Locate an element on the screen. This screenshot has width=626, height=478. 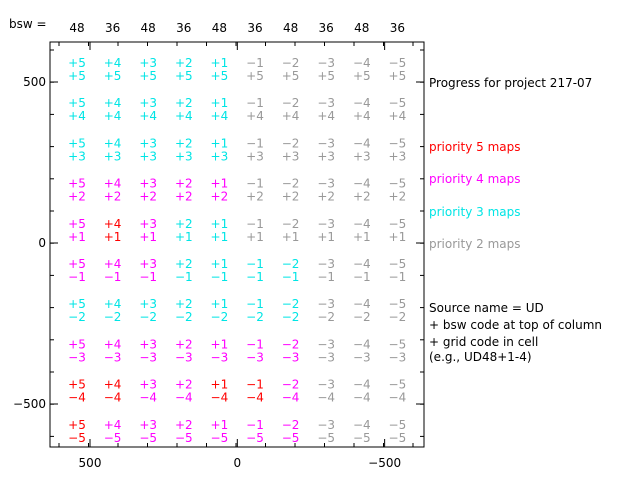
y-tick-label: 500 is located at coordinates (34, 82).